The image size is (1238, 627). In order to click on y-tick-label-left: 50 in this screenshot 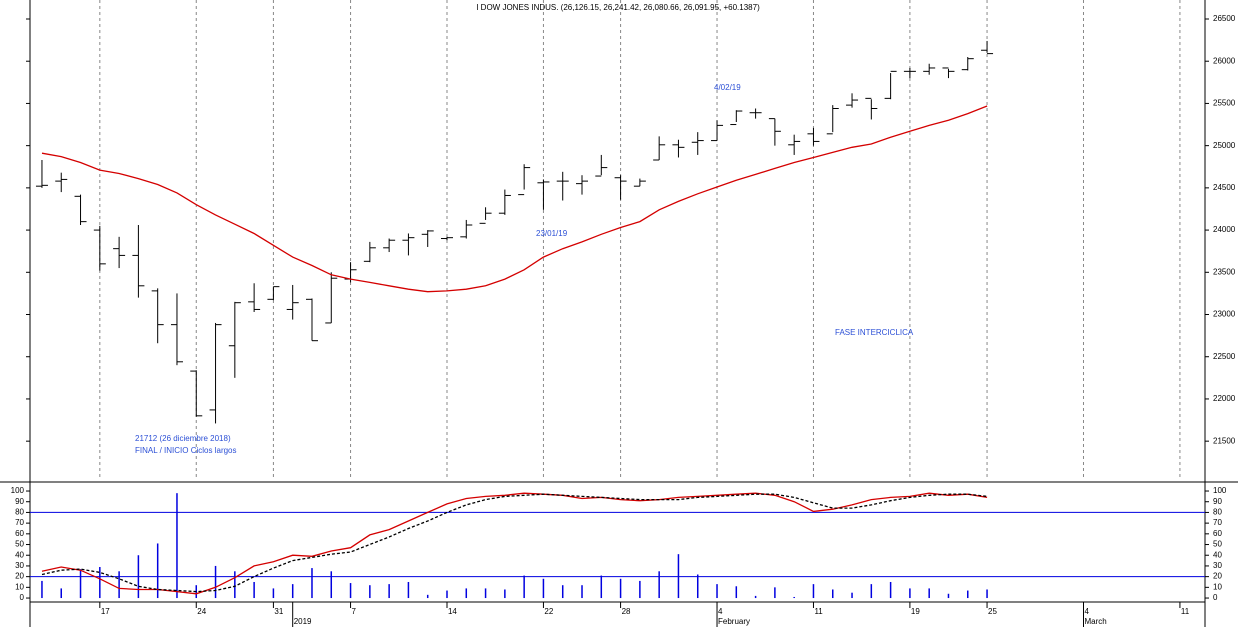, I will do `click(19, 544)`.